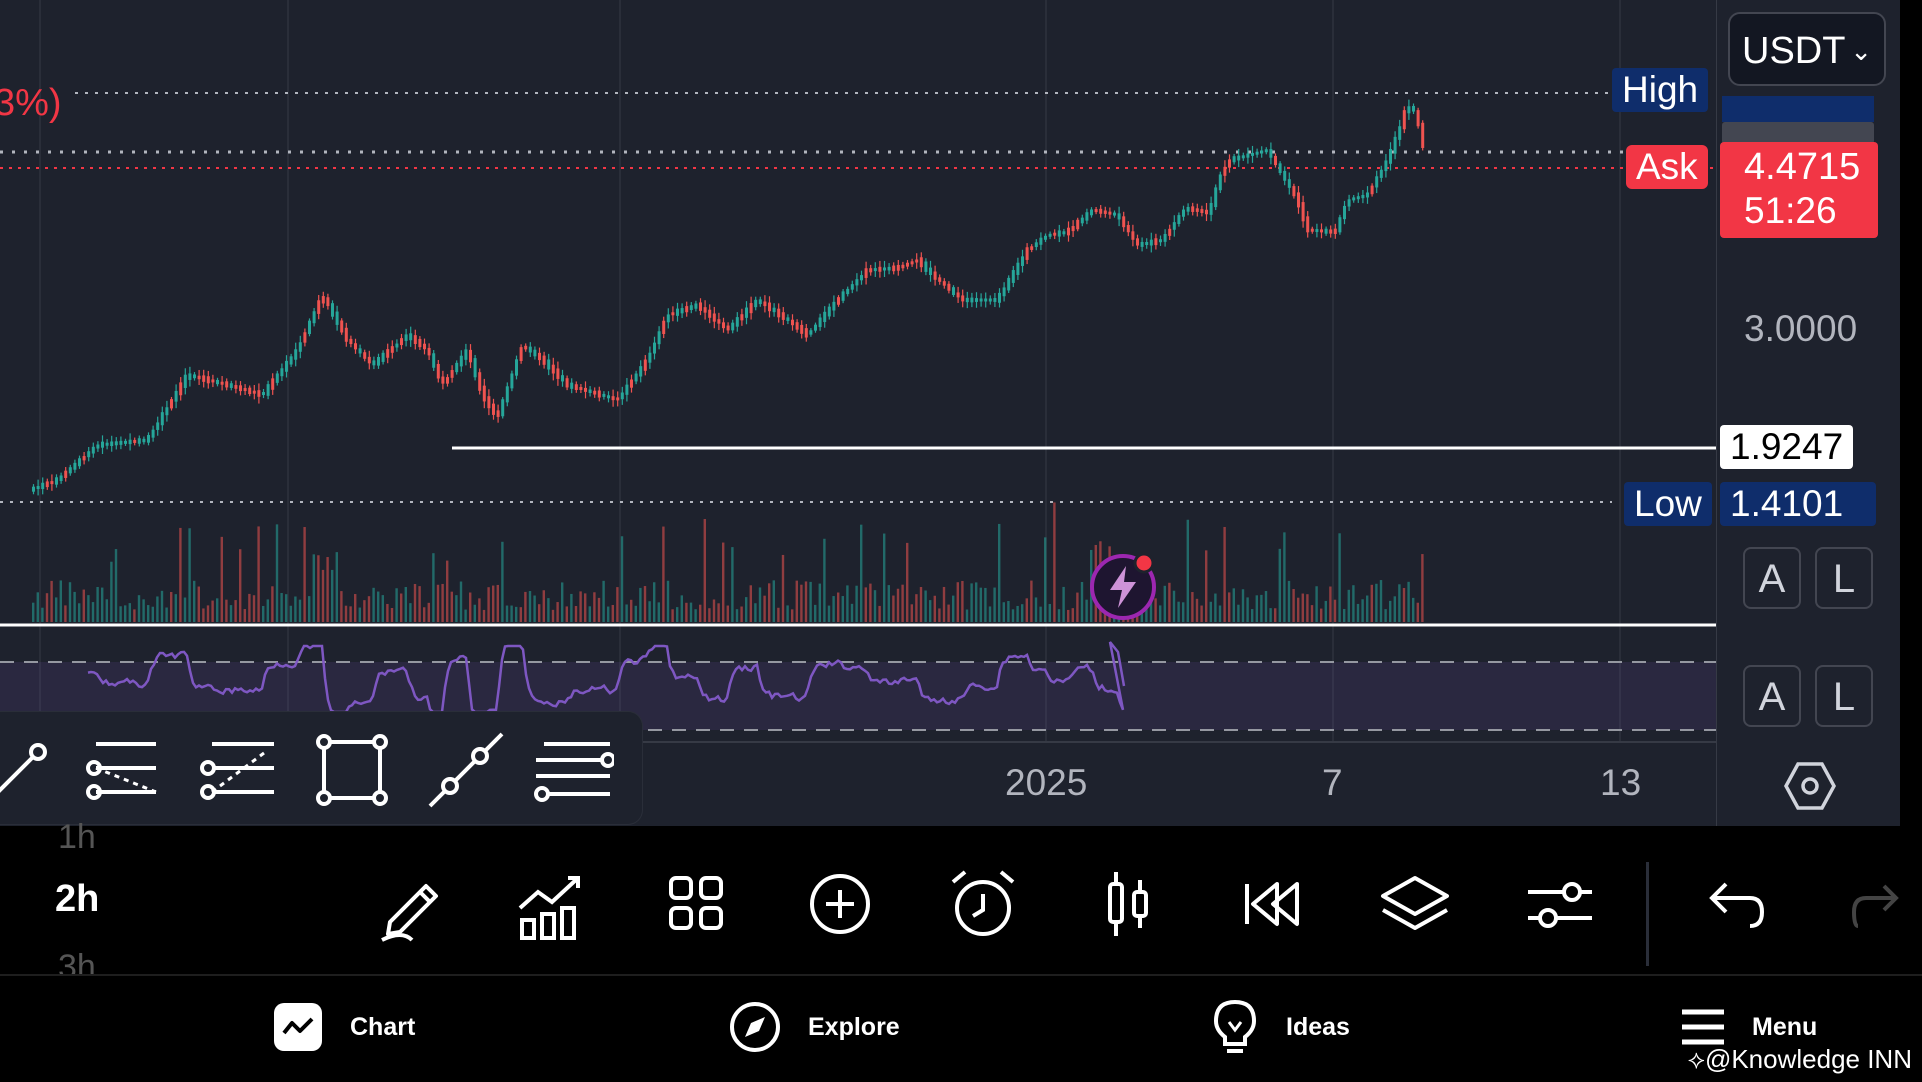 The image size is (1922, 1082). What do you see at coordinates (1748, 1027) in the screenshot?
I see `nav-menu: Menu` at bounding box center [1748, 1027].